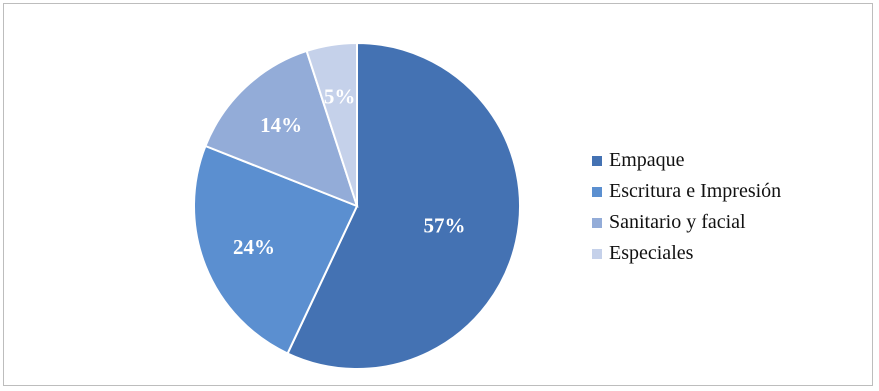 The height and width of the screenshot is (391, 879). Describe the element at coordinates (597, 191) in the screenshot. I see `legend-swatch-escritura` at that location.